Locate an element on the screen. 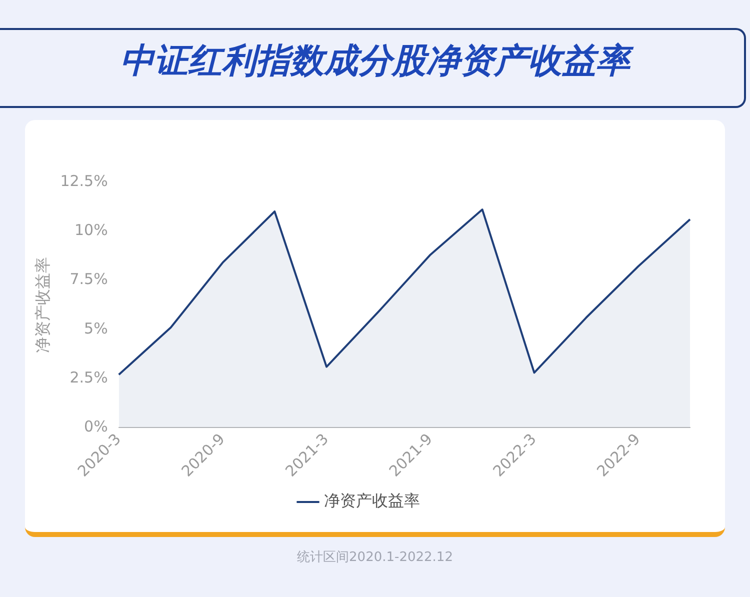  y-axis-title: 净资产收益率 is located at coordinates (42, 304).